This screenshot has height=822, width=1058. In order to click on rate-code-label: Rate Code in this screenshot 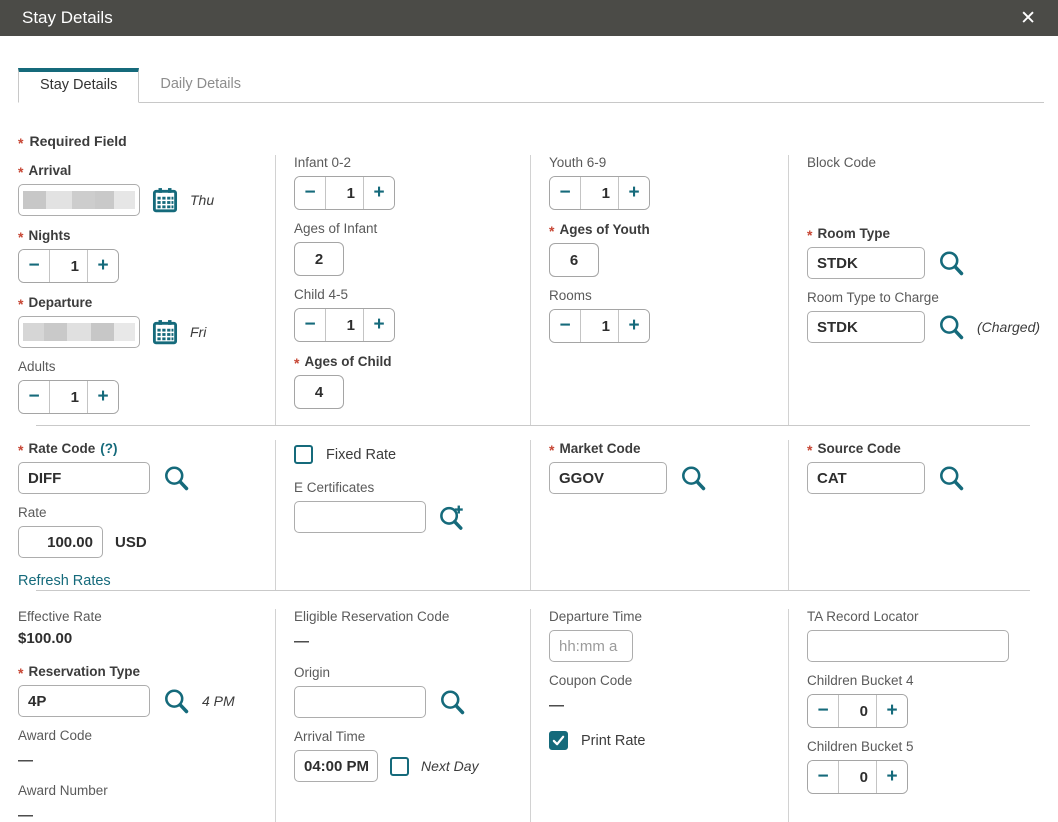, I will do `click(62, 448)`.